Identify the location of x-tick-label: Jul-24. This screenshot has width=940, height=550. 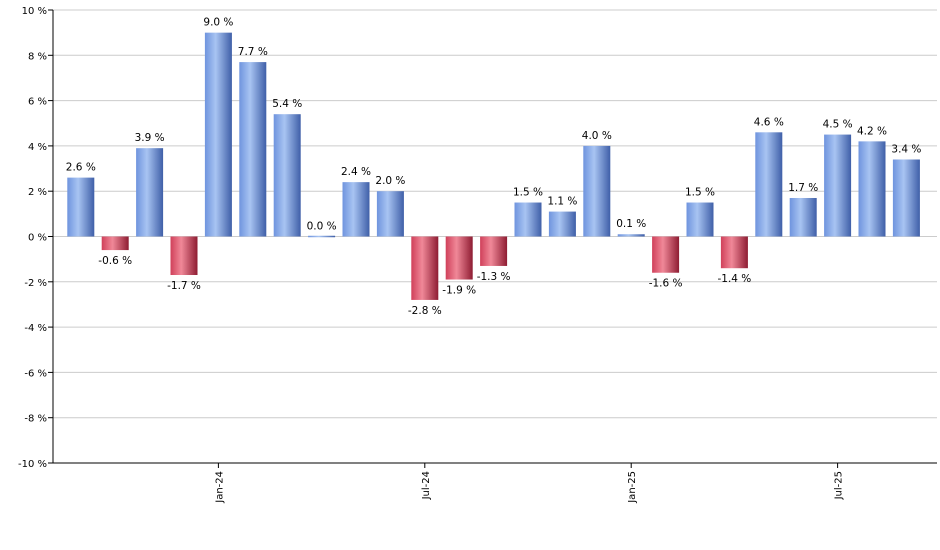
(426, 485).